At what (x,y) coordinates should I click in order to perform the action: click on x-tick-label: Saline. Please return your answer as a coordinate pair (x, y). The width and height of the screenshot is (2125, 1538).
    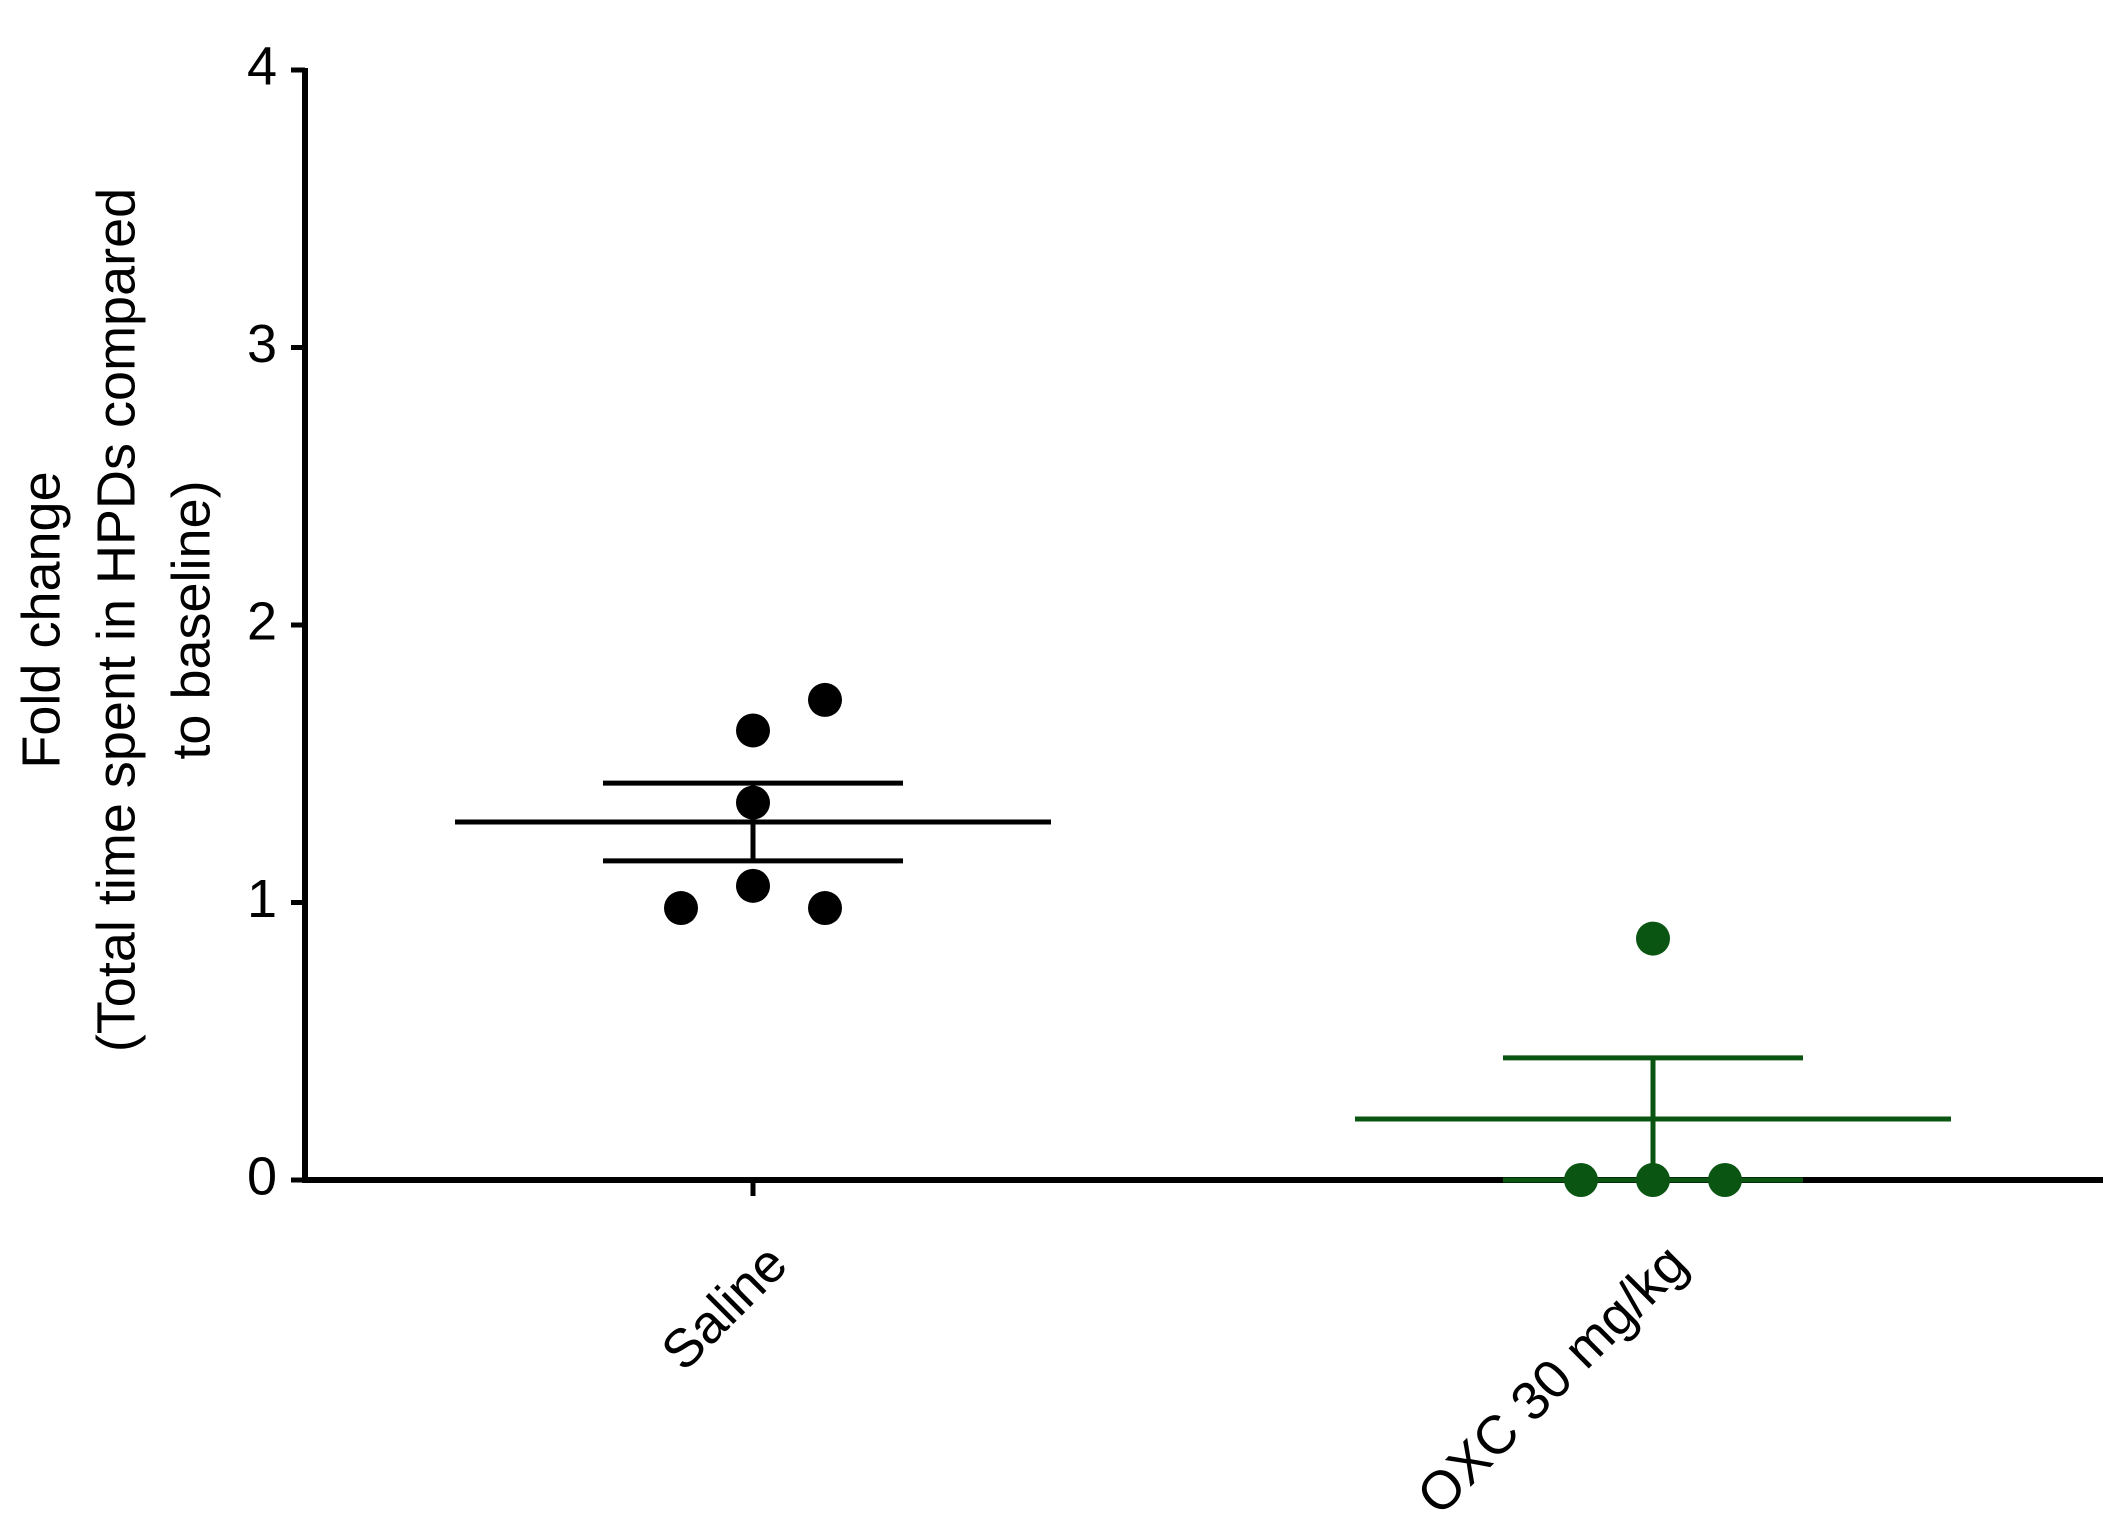
    Looking at the image, I should click on (724, 1307).